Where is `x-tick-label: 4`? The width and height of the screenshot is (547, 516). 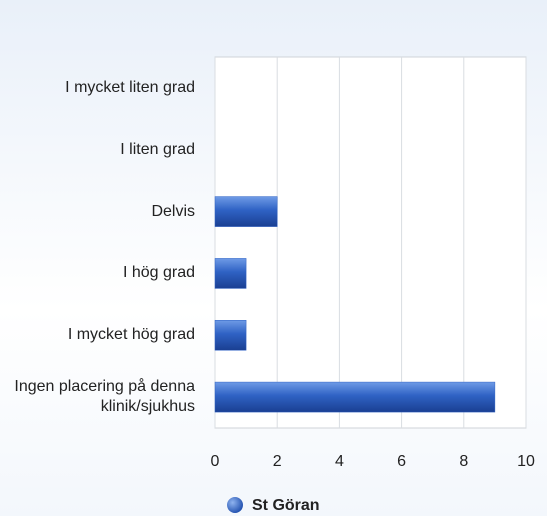
x-tick-label: 4 is located at coordinates (339, 461).